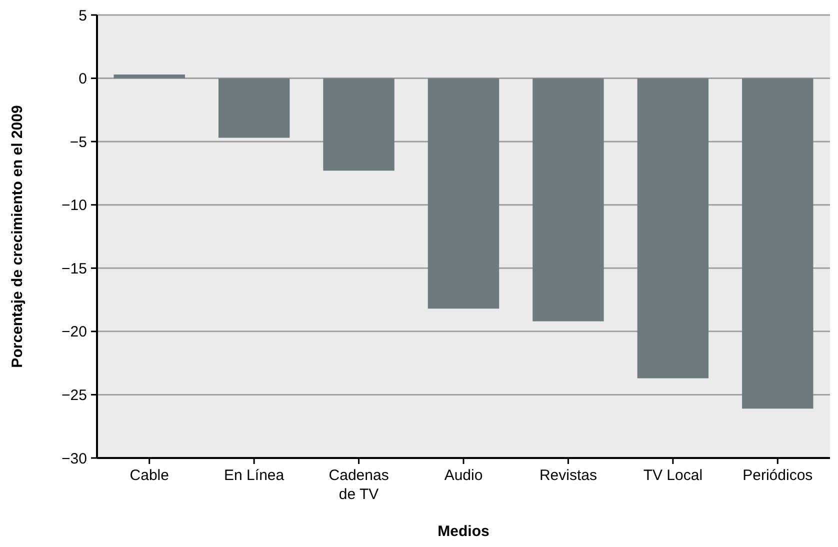 This screenshot has height=547, width=838. What do you see at coordinates (149, 475) in the screenshot?
I see `x-tick-label: Cable` at bounding box center [149, 475].